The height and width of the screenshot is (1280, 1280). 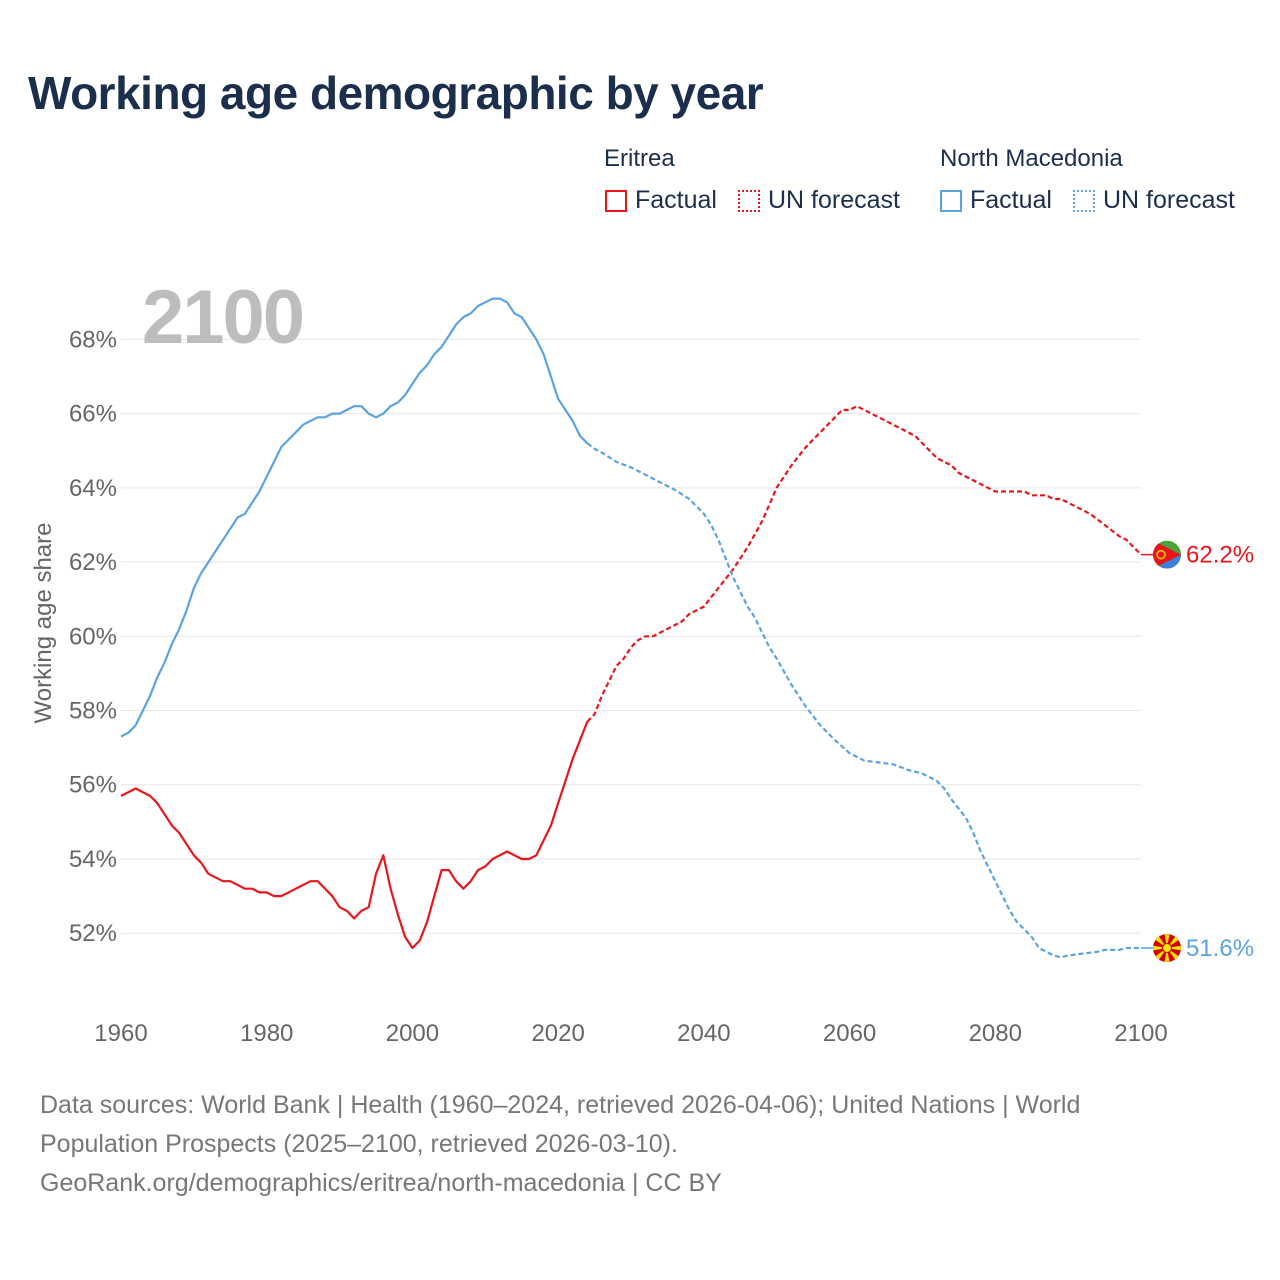 I want to click on legend-group-north-macedonia: North Macedonia, so click(x=1031, y=158).